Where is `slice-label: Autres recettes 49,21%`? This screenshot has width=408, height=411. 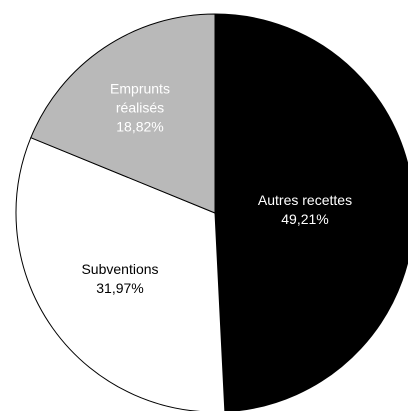 slice-label: Autres recettes 49,21% is located at coordinates (305, 210).